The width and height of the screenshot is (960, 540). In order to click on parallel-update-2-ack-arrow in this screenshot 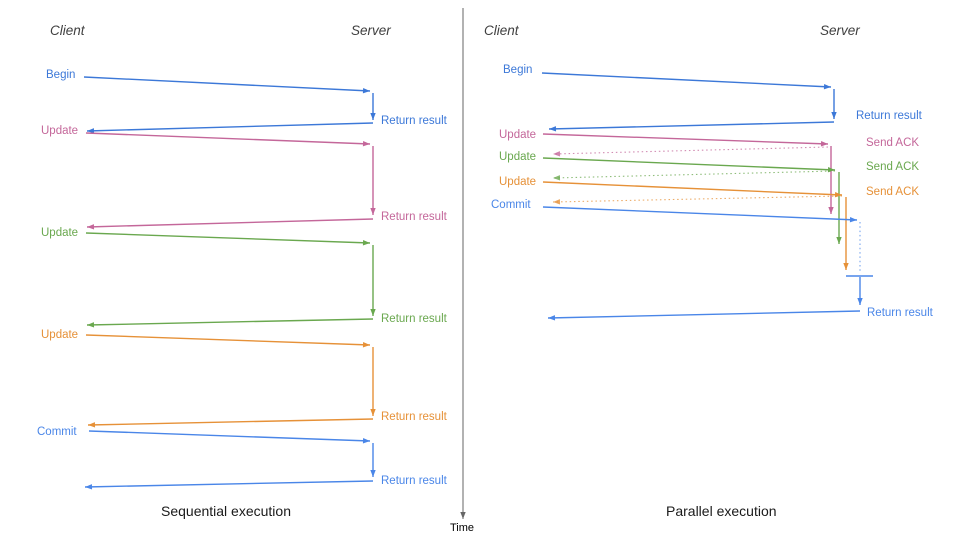, I will do `click(694, 175)`.